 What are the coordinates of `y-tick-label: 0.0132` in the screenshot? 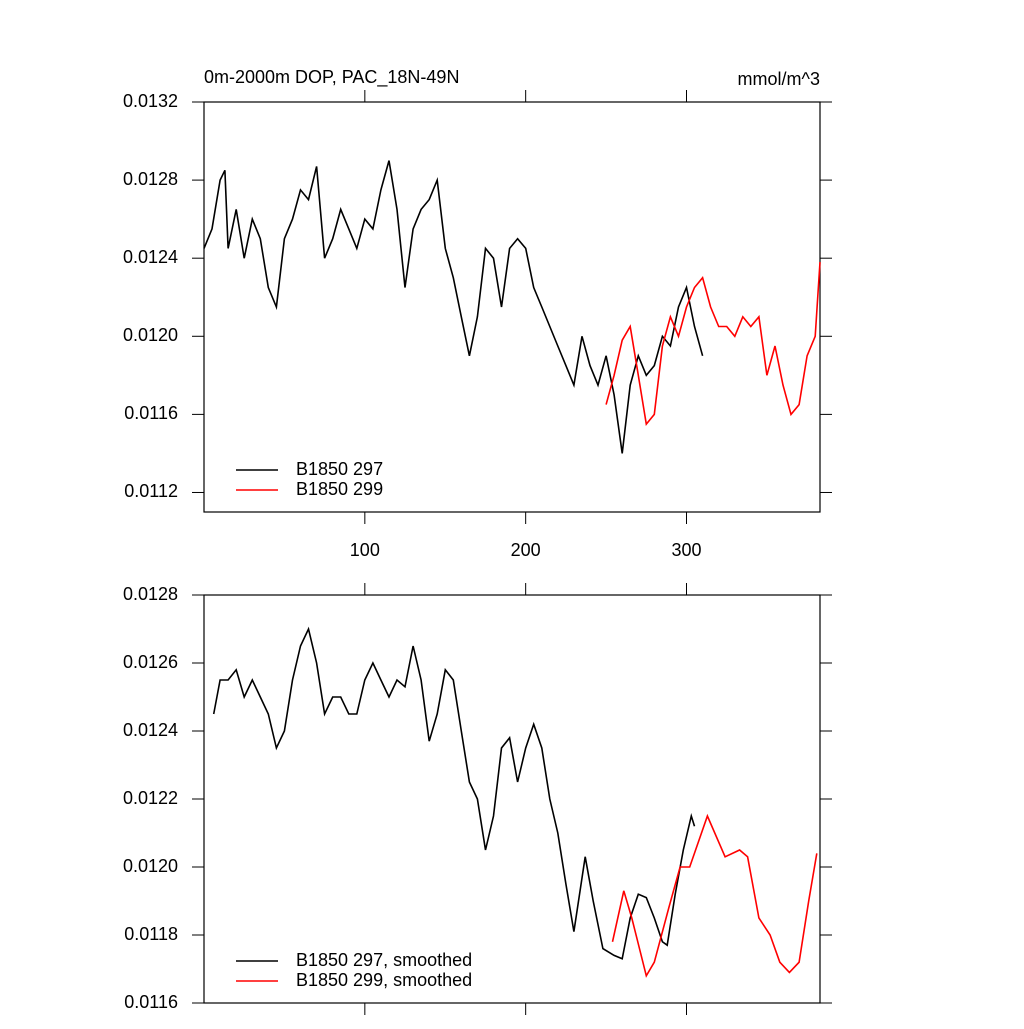 It's located at (150, 101).